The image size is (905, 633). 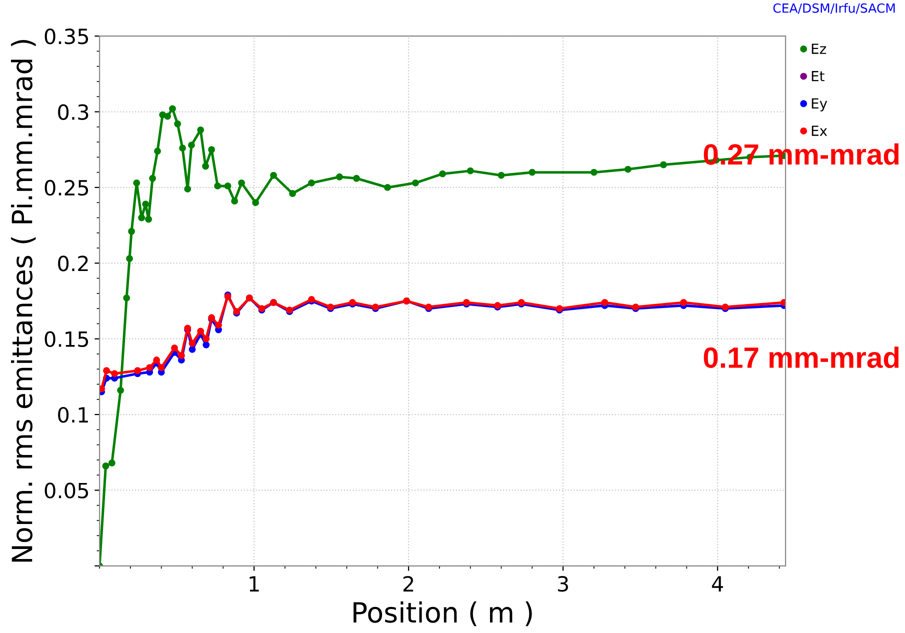 I want to click on x-tick-label: 2, so click(x=408, y=584).